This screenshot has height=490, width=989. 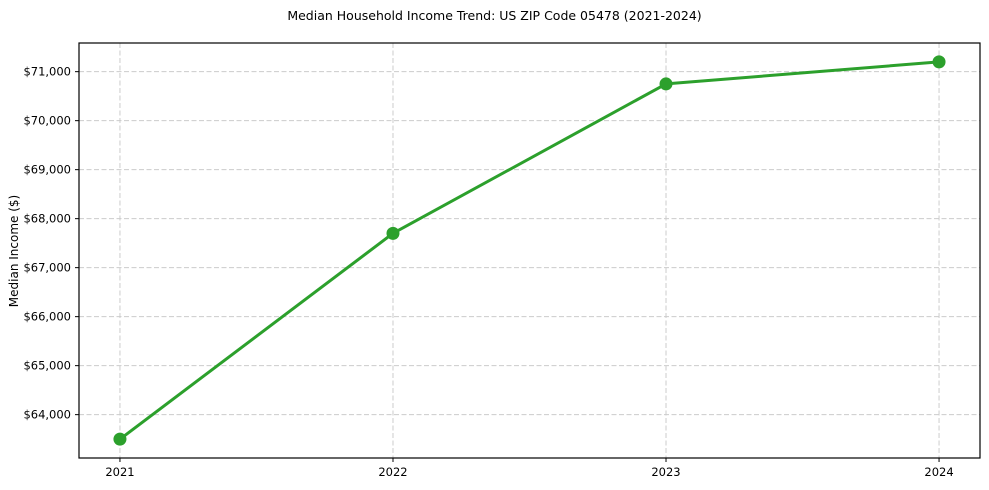 What do you see at coordinates (47, 72) in the screenshot?
I see `y-tick-label: $71,000` at bounding box center [47, 72].